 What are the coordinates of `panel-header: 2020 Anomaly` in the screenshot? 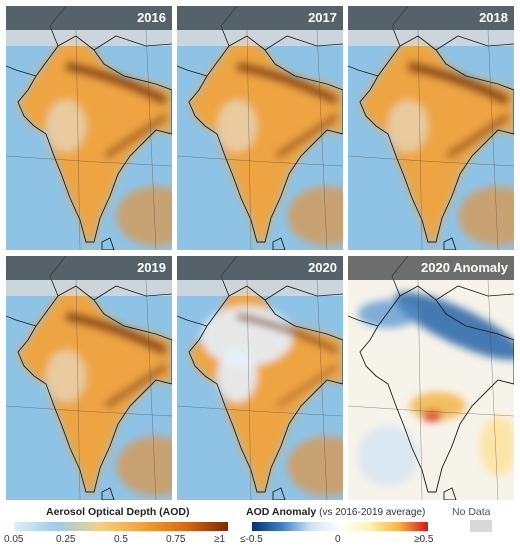 It's located at (431, 268).